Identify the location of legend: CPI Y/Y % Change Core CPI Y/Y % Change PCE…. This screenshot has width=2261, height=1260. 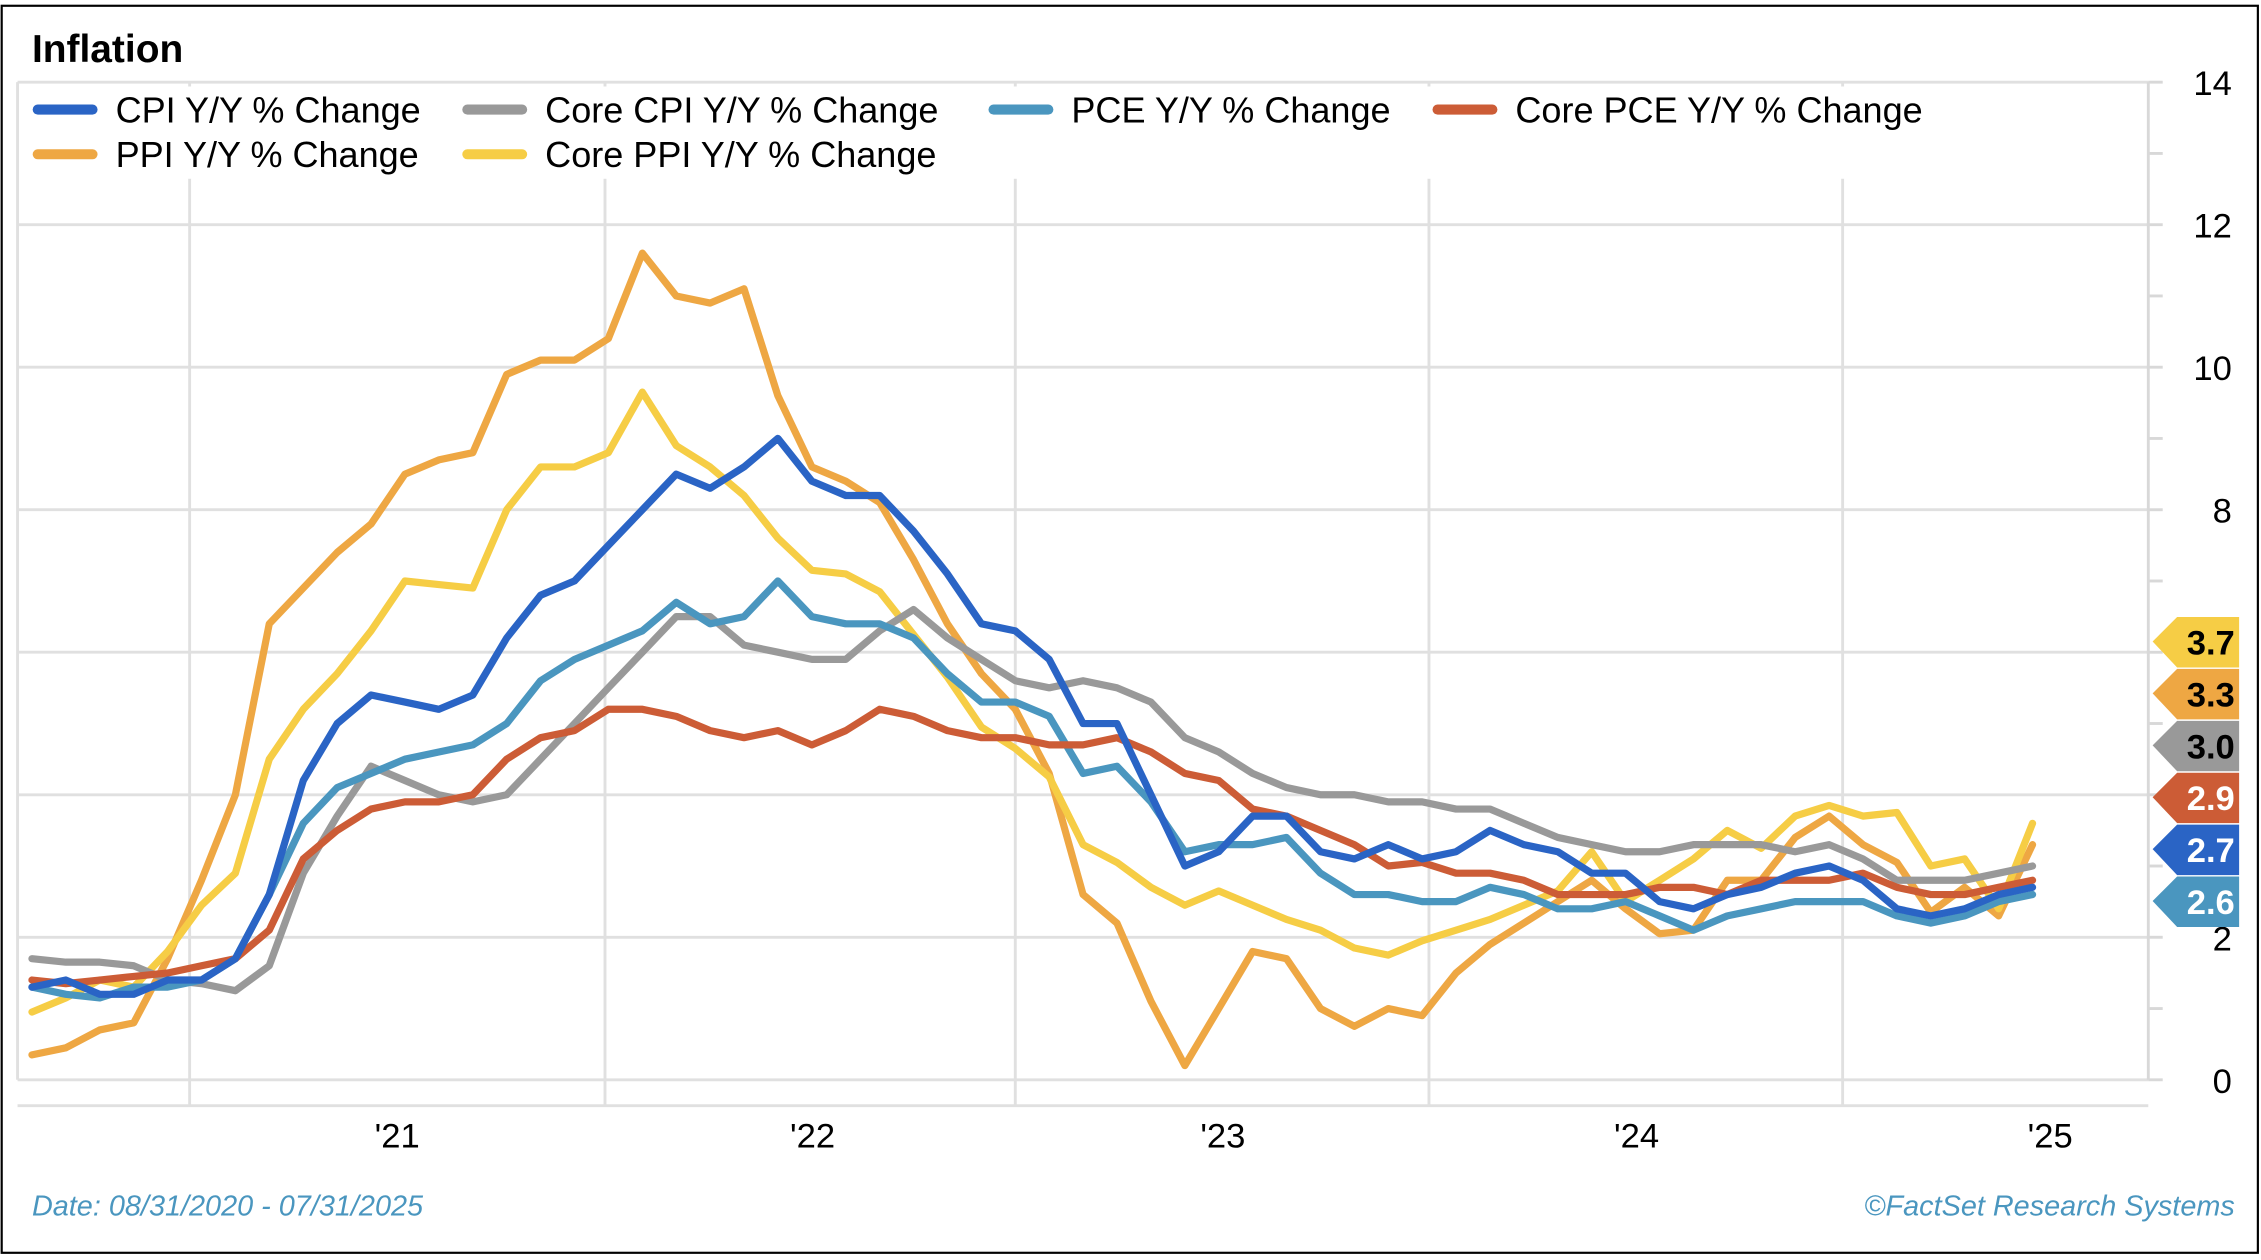
(1073, 132).